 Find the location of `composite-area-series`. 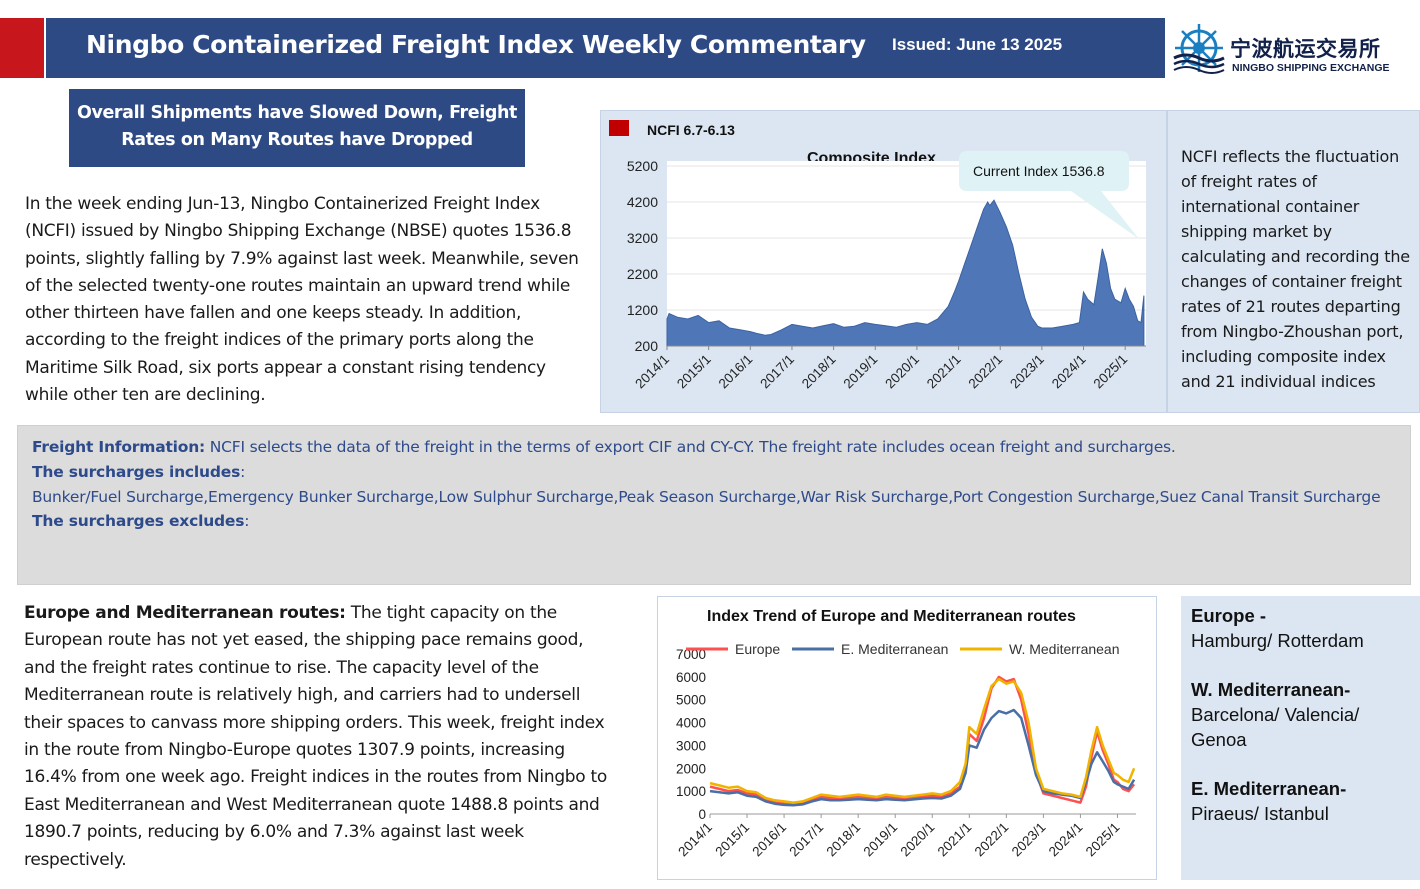

composite-area-series is located at coordinates (905, 273).